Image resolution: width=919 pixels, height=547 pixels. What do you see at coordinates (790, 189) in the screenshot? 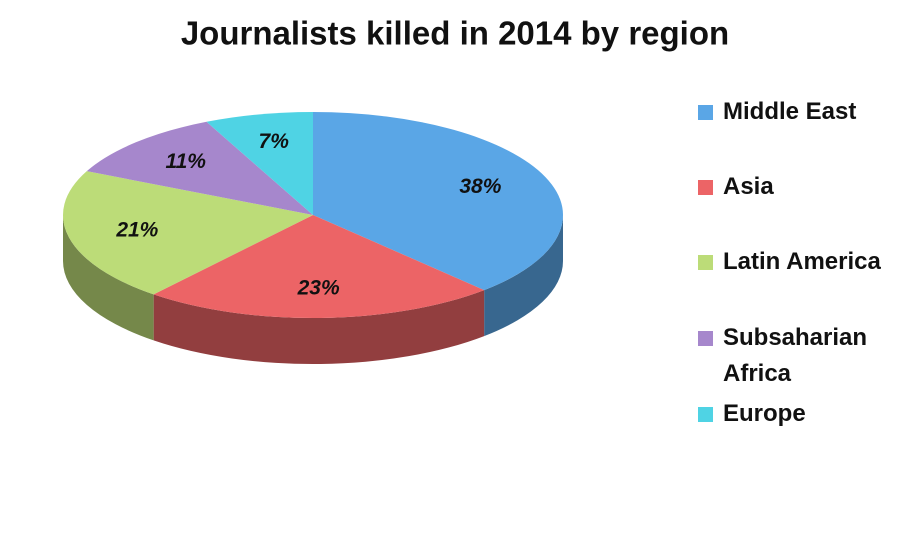
I see `legend-item: Asia` at bounding box center [790, 189].